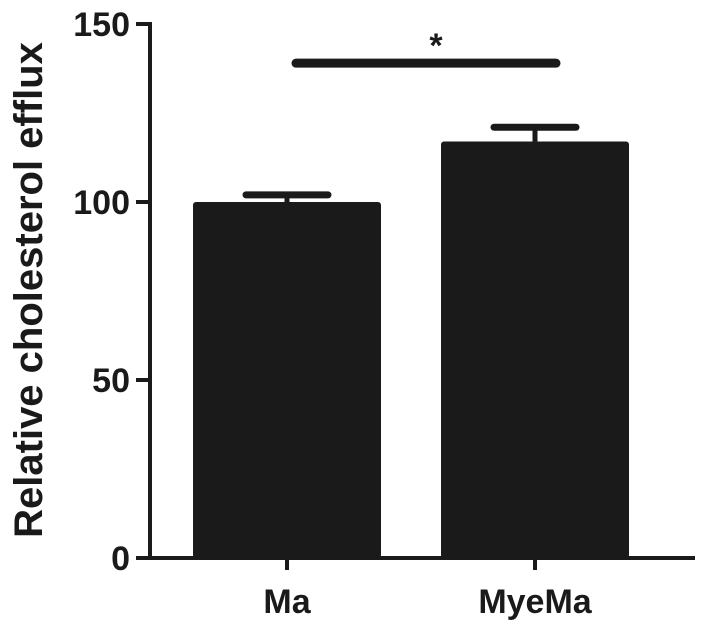 This screenshot has width=710, height=630. I want to click on x-ticks: Ma MyeMa, so click(428, 589).